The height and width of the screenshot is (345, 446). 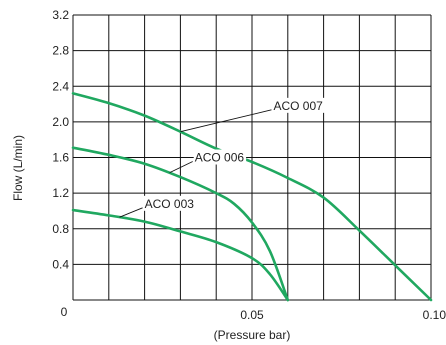 I want to click on x-tick-label: 0.05, so click(x=252, y=315).